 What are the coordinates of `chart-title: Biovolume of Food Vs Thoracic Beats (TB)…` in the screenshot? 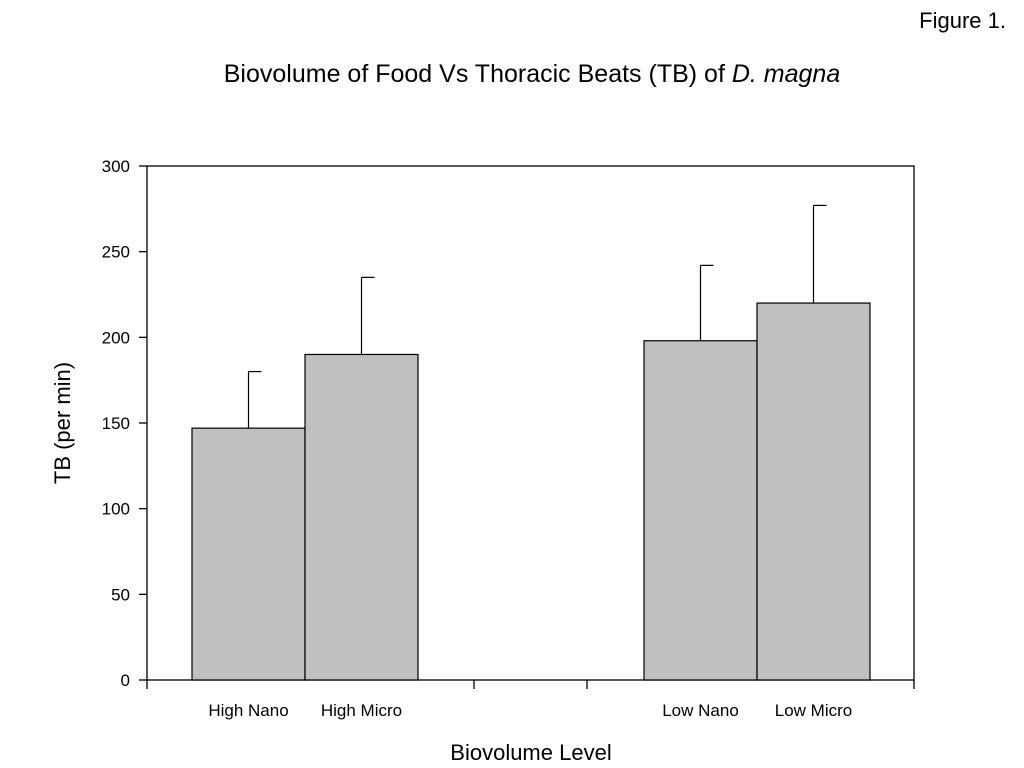 It's located at (512, 74).